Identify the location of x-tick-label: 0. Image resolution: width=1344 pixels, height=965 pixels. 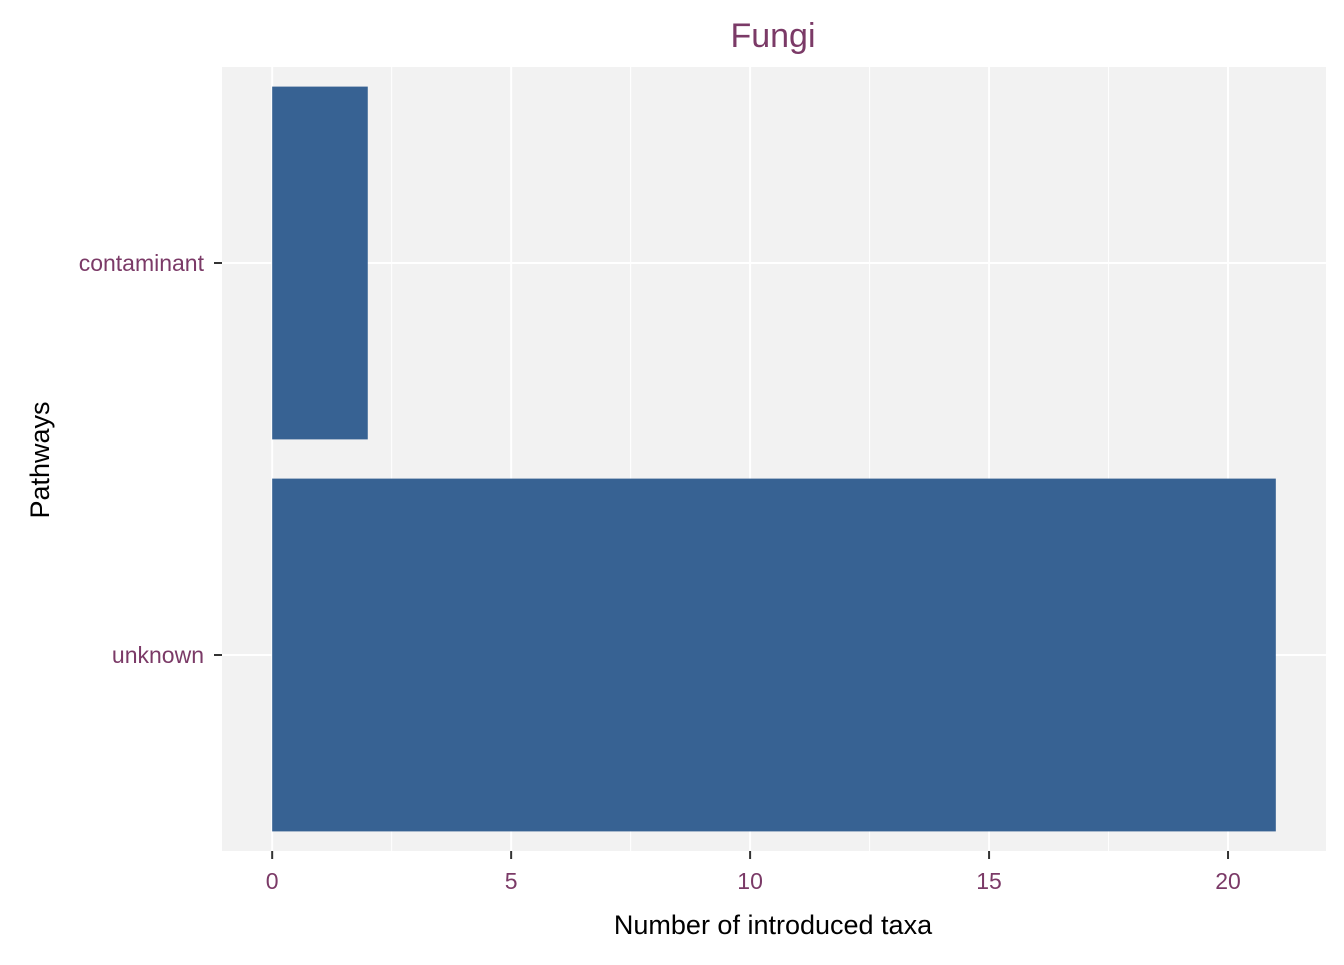
(272, 881).